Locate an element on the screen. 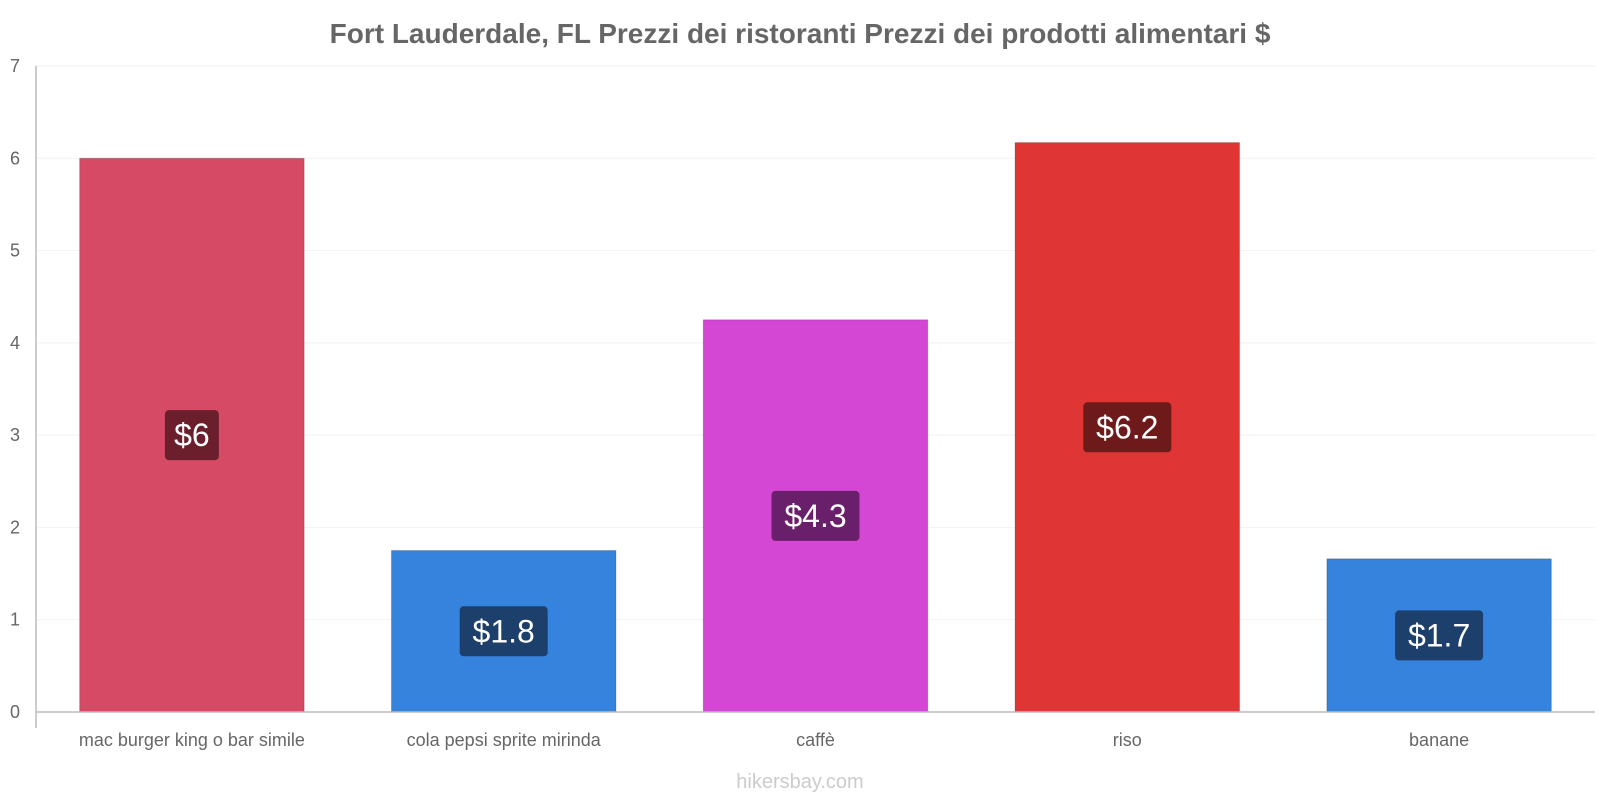 Image resolution: width=1600 pixels, height=800 pixels. y-tick-label: 3 is located at coordinates (15, 435).